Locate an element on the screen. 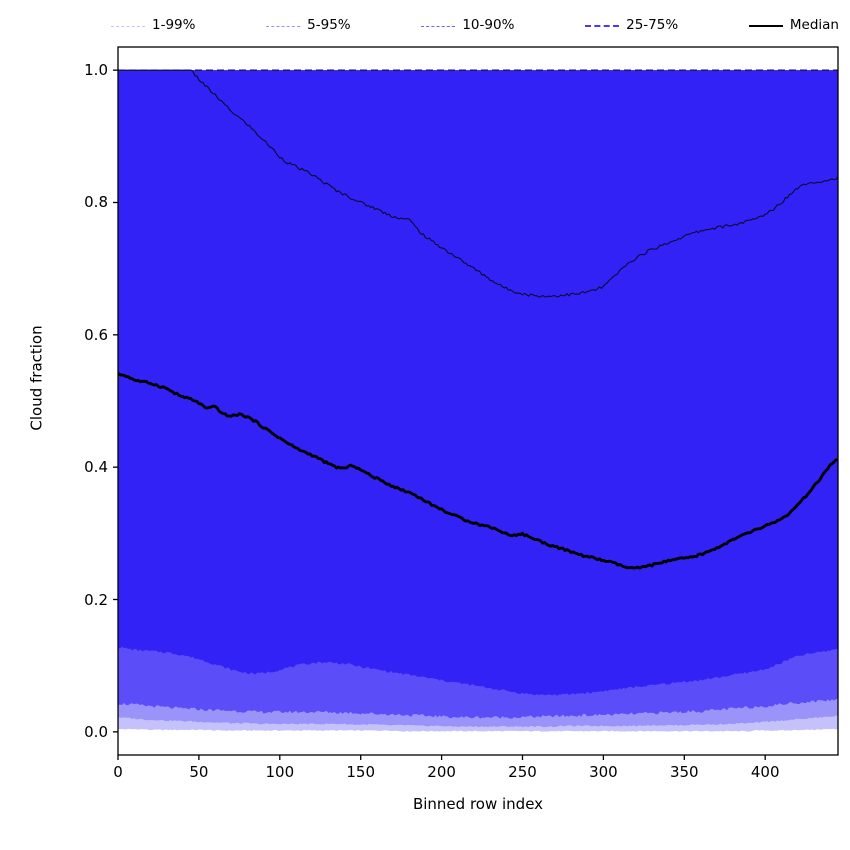 The image size is (850, 850). y-tick-label-2: 0.4 is located at coordinates (96, 467).